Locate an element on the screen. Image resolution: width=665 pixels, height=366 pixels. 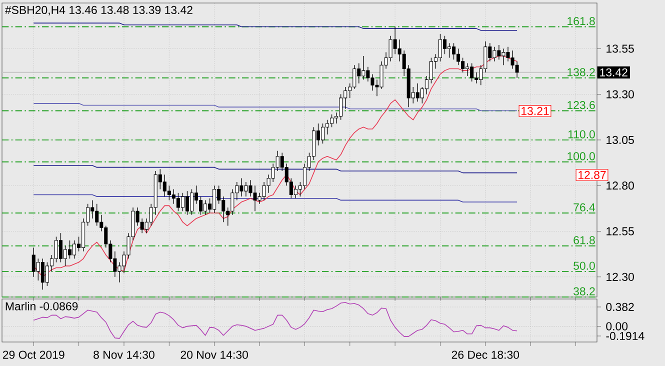
chart-title: Marlin -0.0869 is located at coordinates (42, 306).